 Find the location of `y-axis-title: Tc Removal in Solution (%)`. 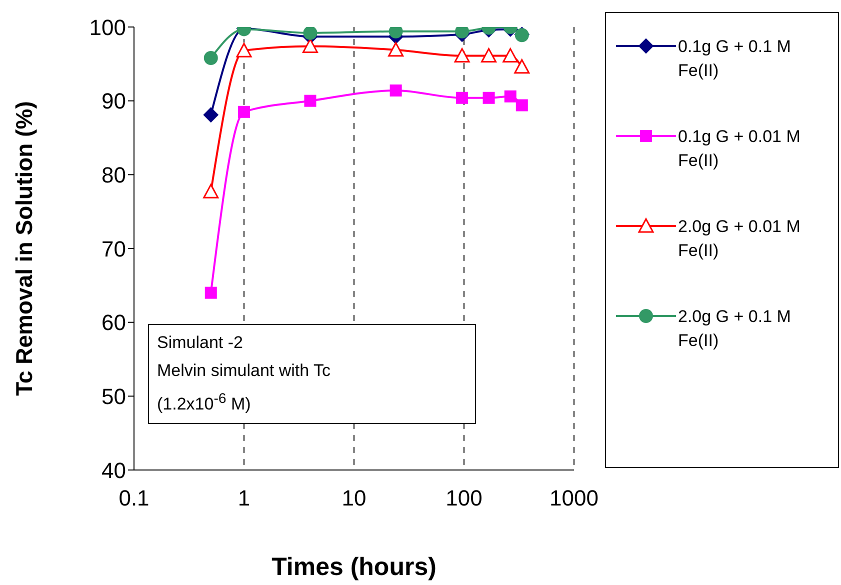

y-axis-title: Tc Removal in Solution (%) is located at coordinates (24, 248).